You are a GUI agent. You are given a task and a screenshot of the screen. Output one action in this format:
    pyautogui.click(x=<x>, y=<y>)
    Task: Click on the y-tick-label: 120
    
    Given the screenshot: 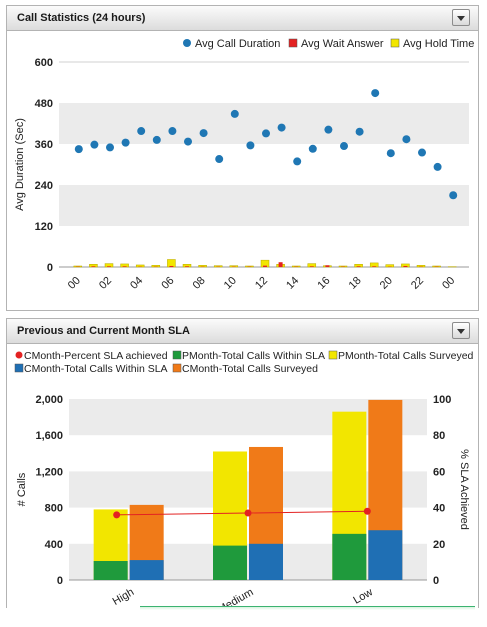 What is the action you would take?
    pyautogui.click(x=44, y=227)
    